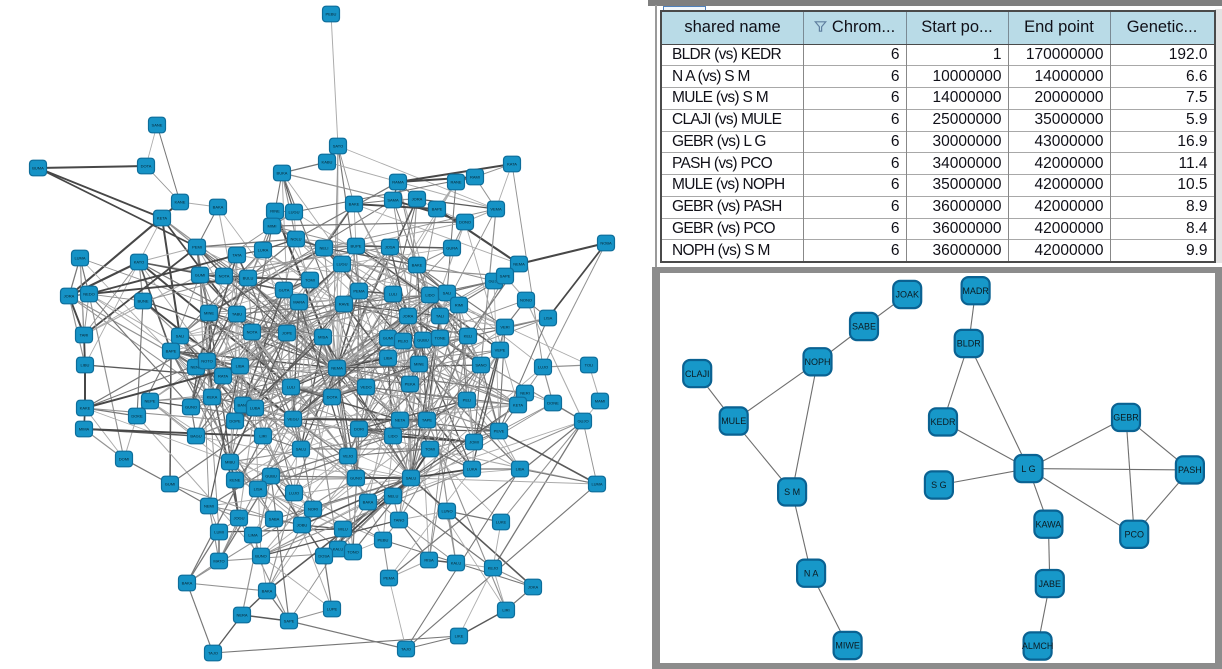  What do you see at coordinates (84, 334) in the screenshot?
I see `svg-text: TARI` at bounding box center [84, 334].